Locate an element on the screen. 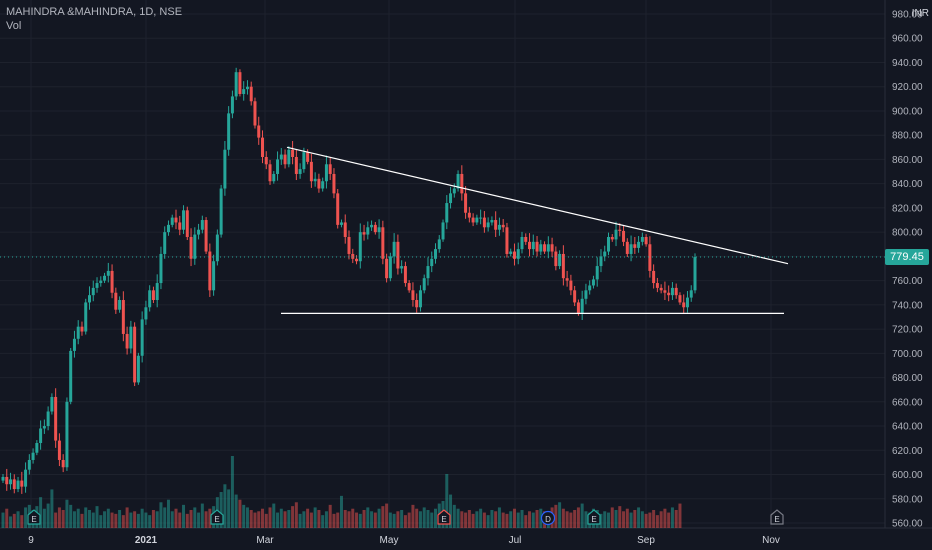 The image size is (932, 550). volume-indicator-label: Vol is located at coordinates (14, 26).